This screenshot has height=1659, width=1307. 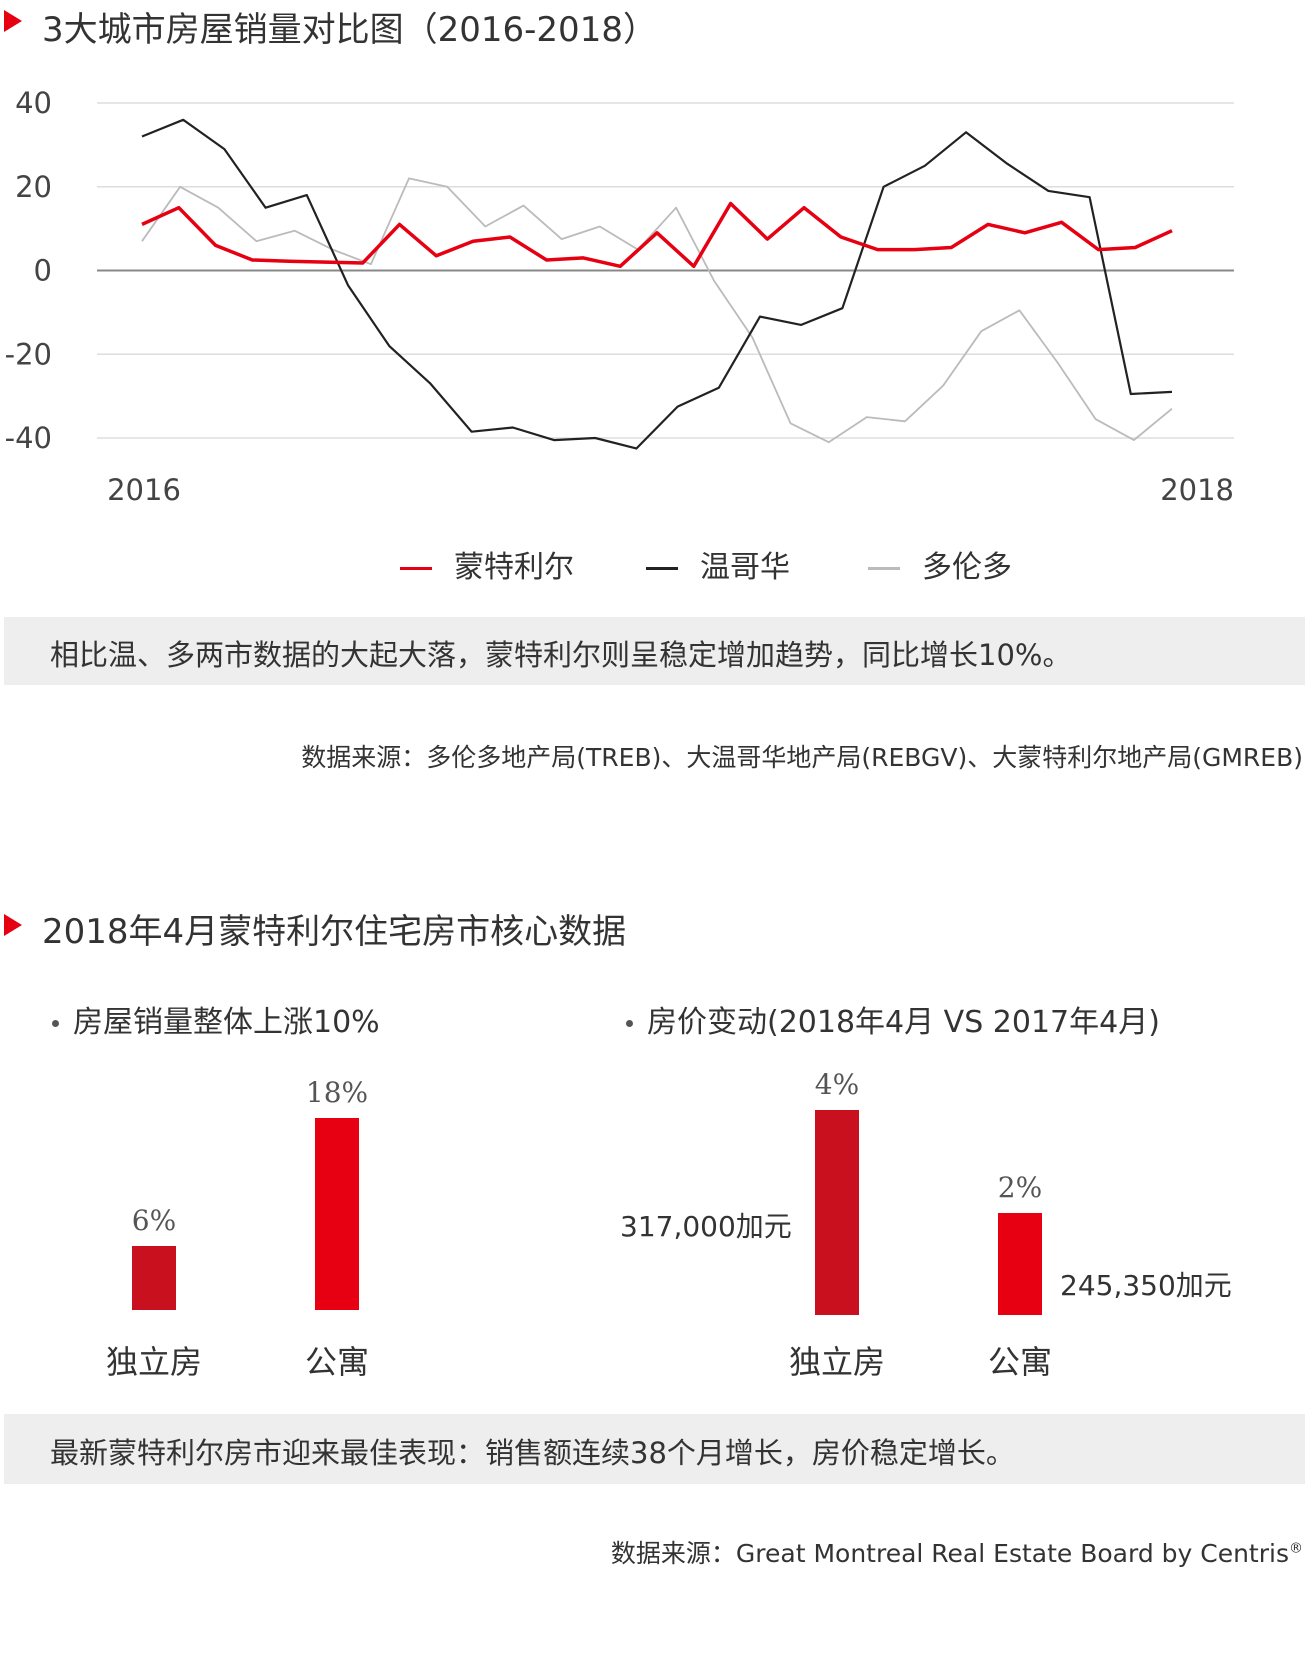 I want to click on legend-swatch-toronto, so click(x=884, y=568).